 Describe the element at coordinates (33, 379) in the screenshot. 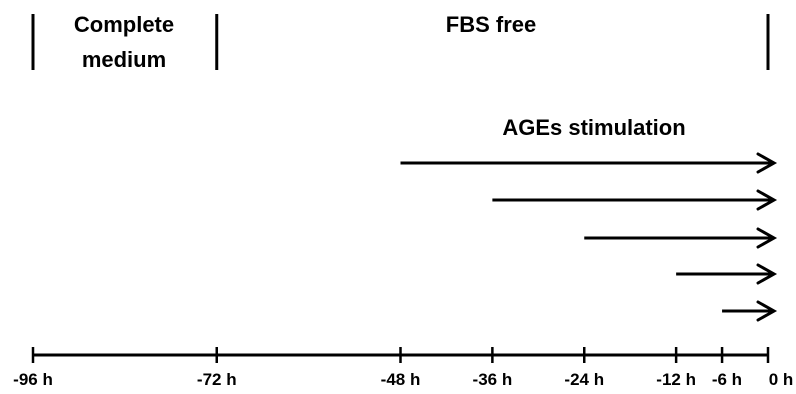

I see `axis-tick-label: -96 h` at that location.